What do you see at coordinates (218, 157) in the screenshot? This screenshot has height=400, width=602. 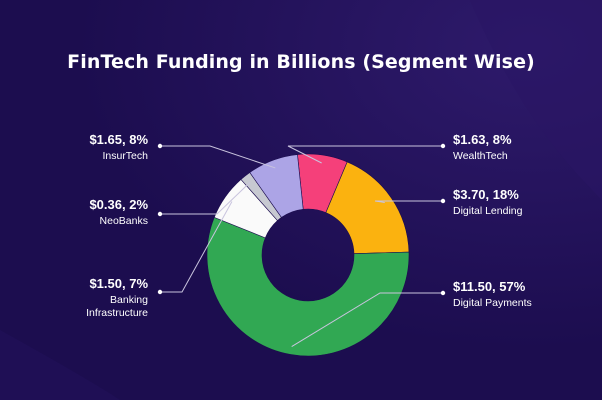 I see `leader-line-insurtech` at bounding box center [218, 157].